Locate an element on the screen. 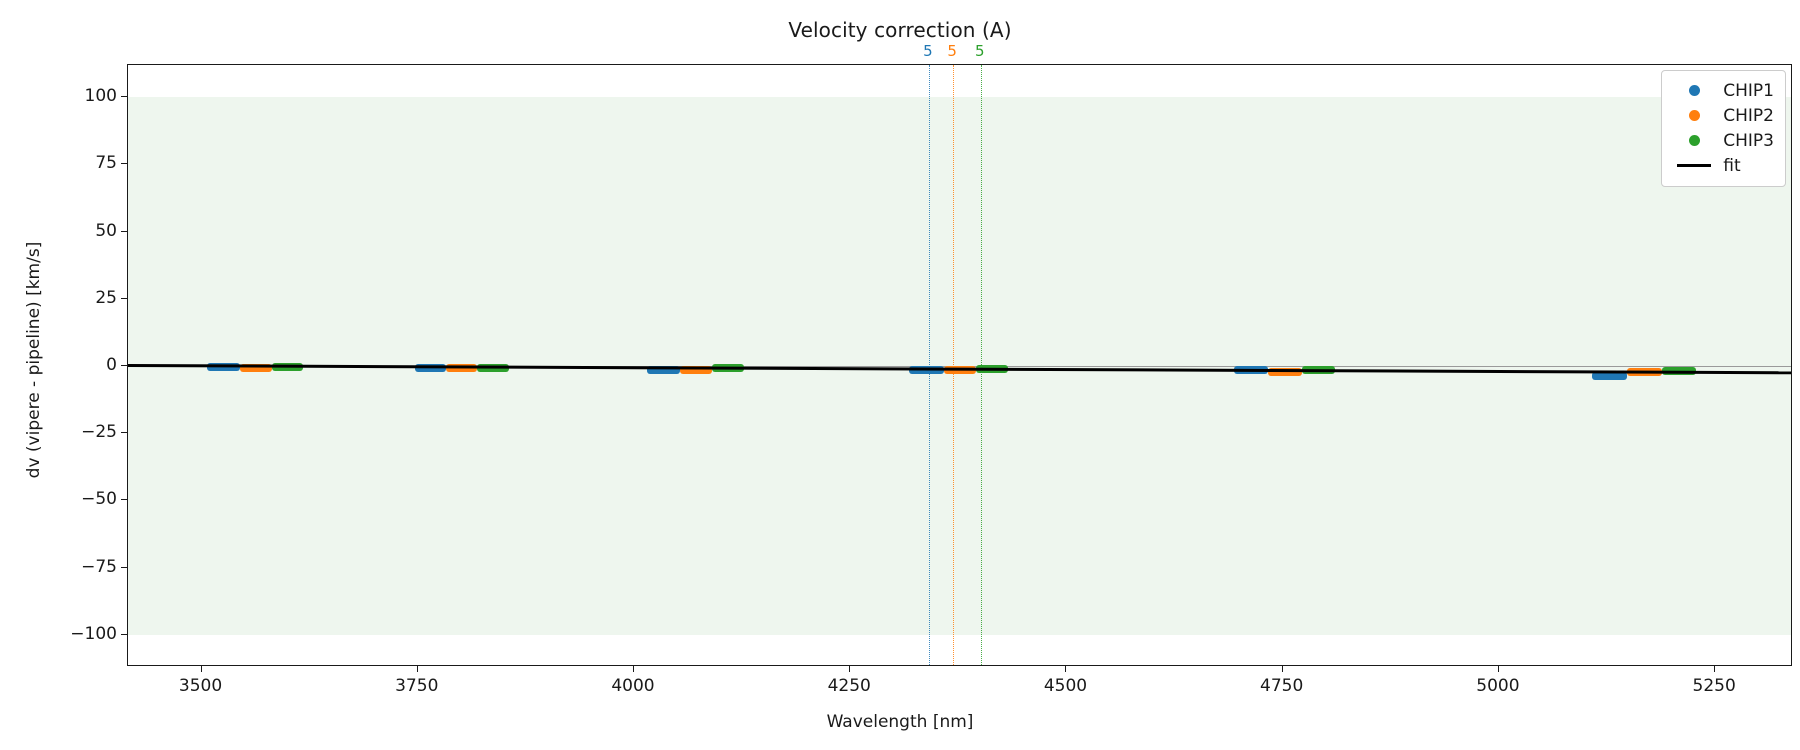 This screenshot has height=750, width=1800. legend-item: CHIP2 is located at coordinates (1723, 115).